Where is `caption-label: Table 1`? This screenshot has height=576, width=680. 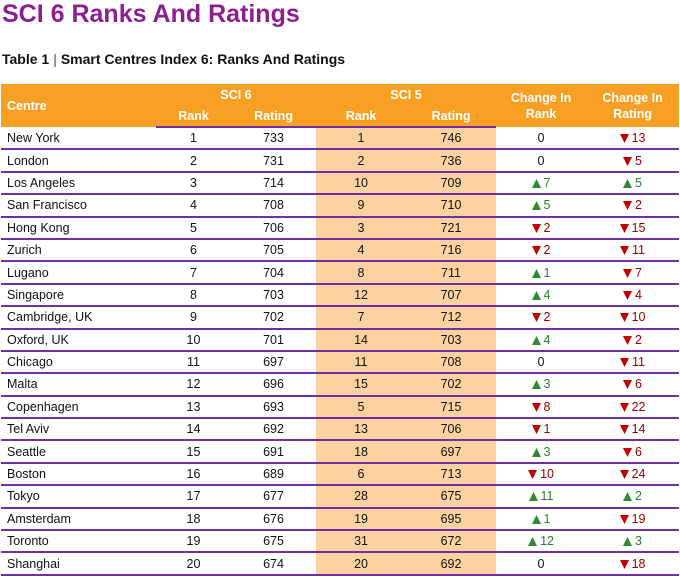 caption-label: Table 1 is located at coordinates (26, 59).